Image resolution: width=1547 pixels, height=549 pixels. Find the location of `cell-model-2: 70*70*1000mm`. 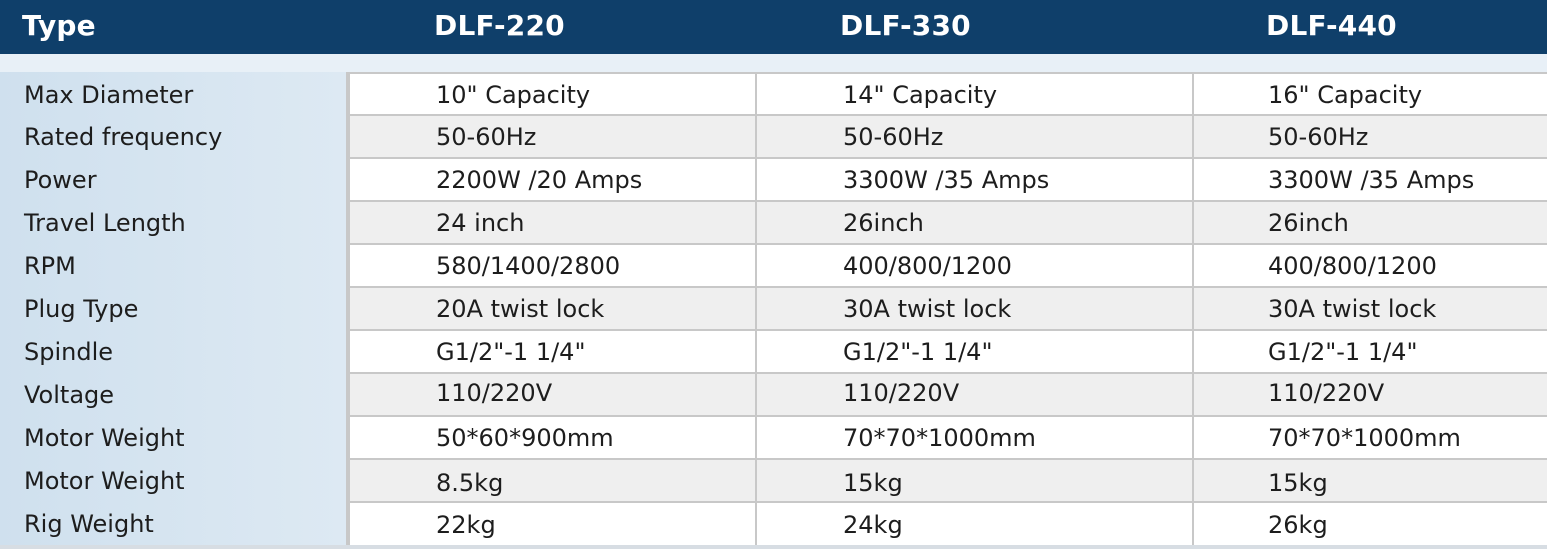

cell-model-2: 70*70*1000mm is located at coordinates (973, 438).